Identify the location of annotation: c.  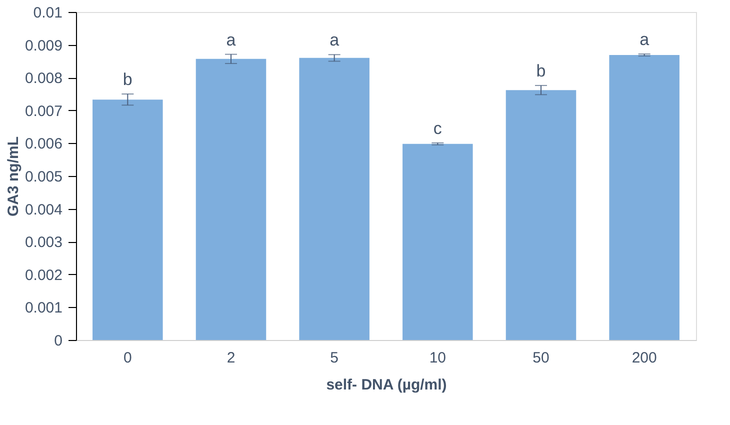
(437, 128).